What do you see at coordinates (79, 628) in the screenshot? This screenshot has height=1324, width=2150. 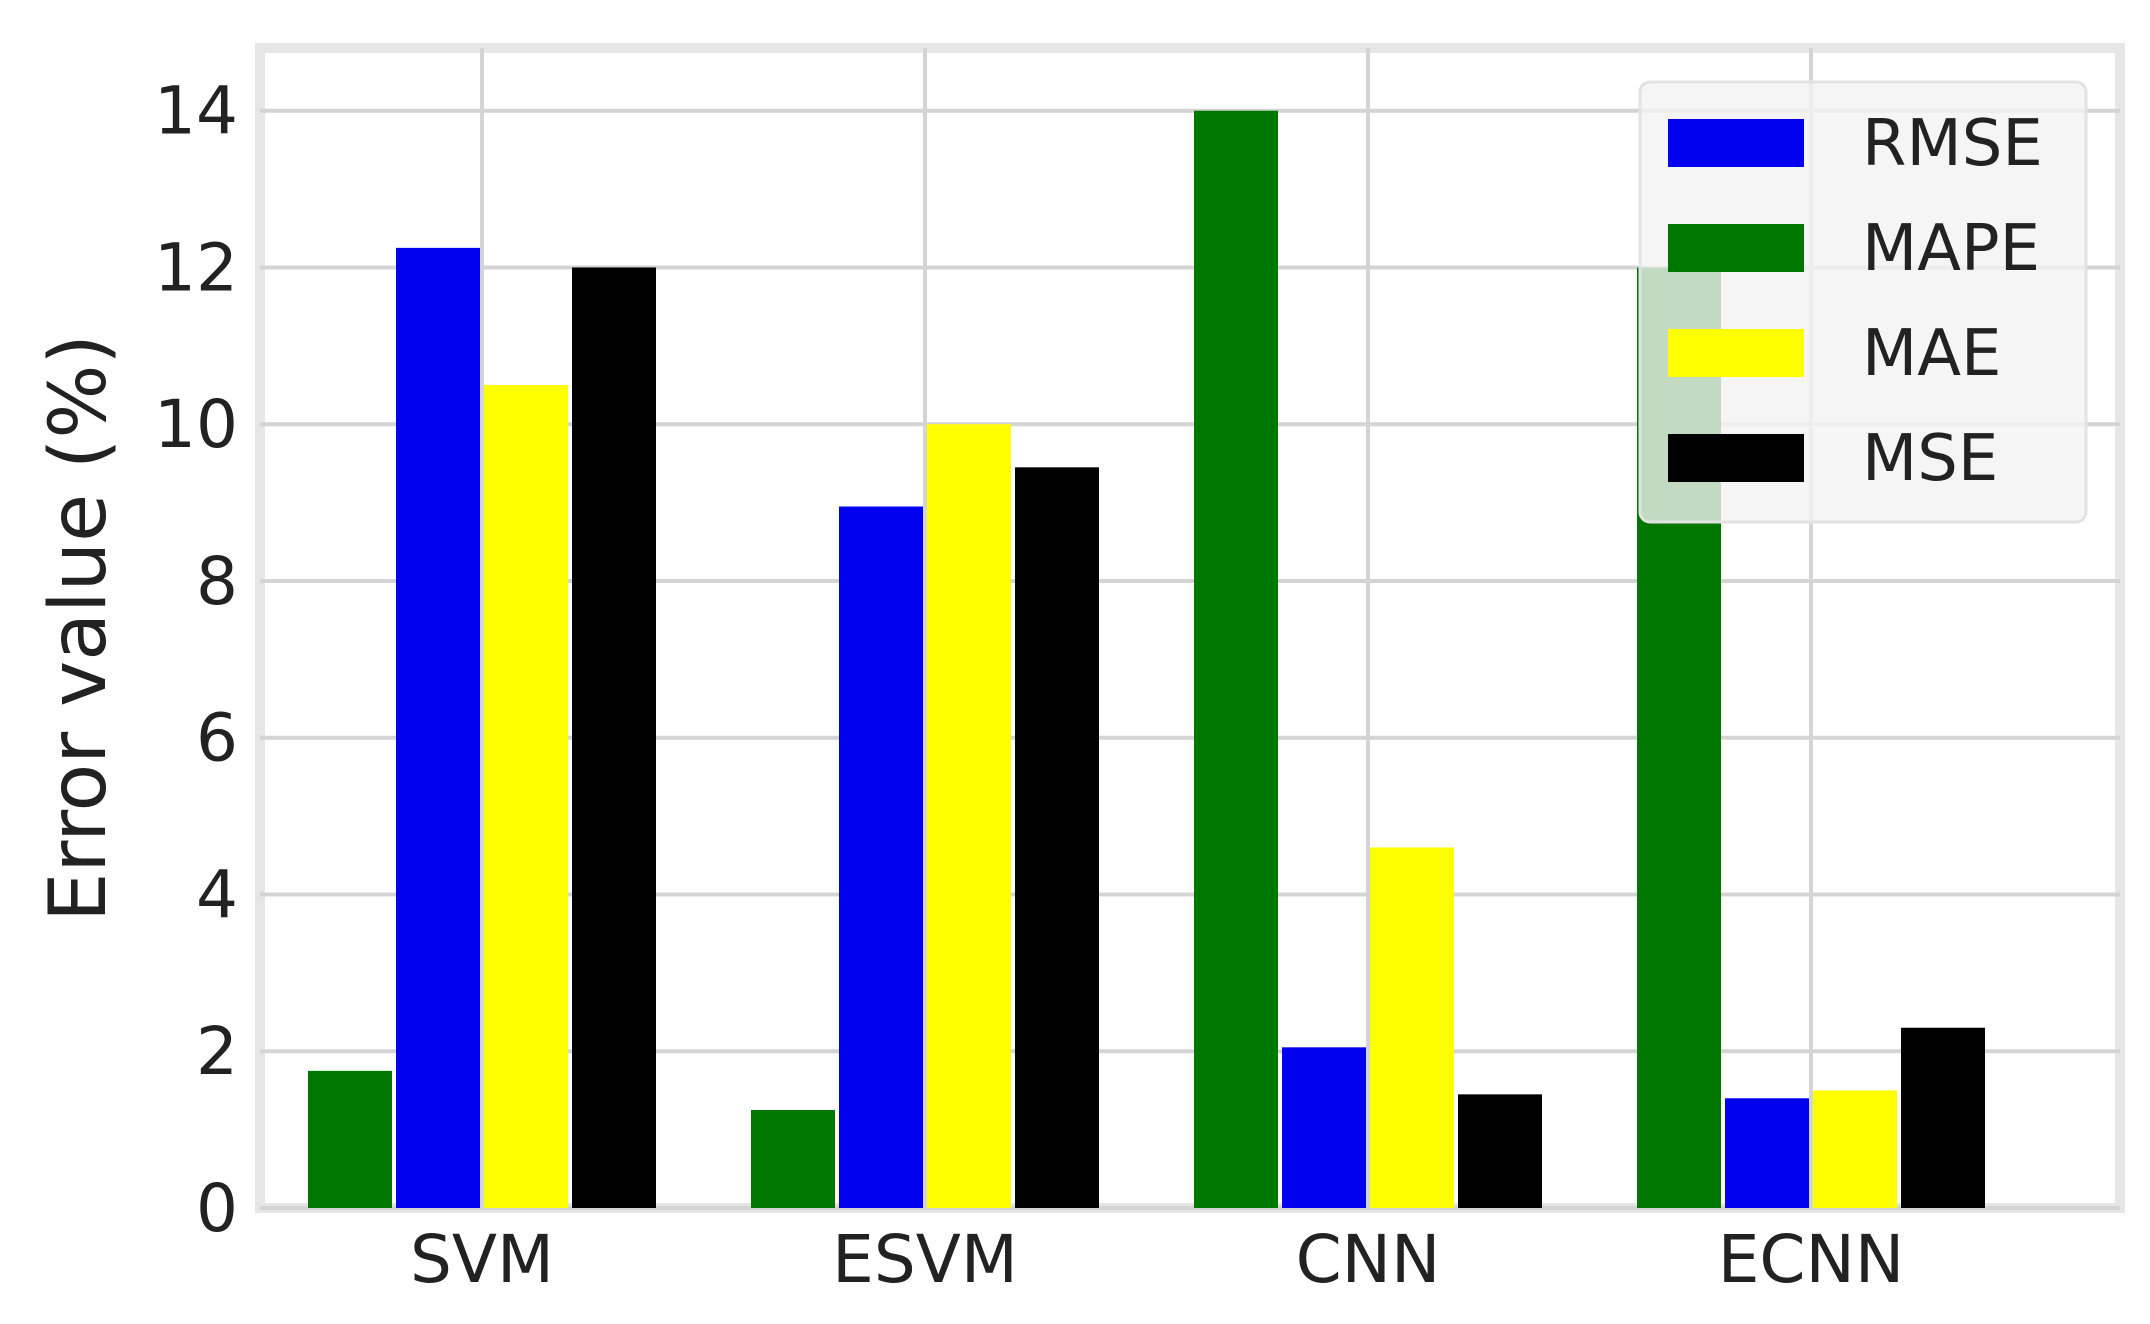 I see `y-axis-label: Error value (%)` at bounding box center [79, 628].